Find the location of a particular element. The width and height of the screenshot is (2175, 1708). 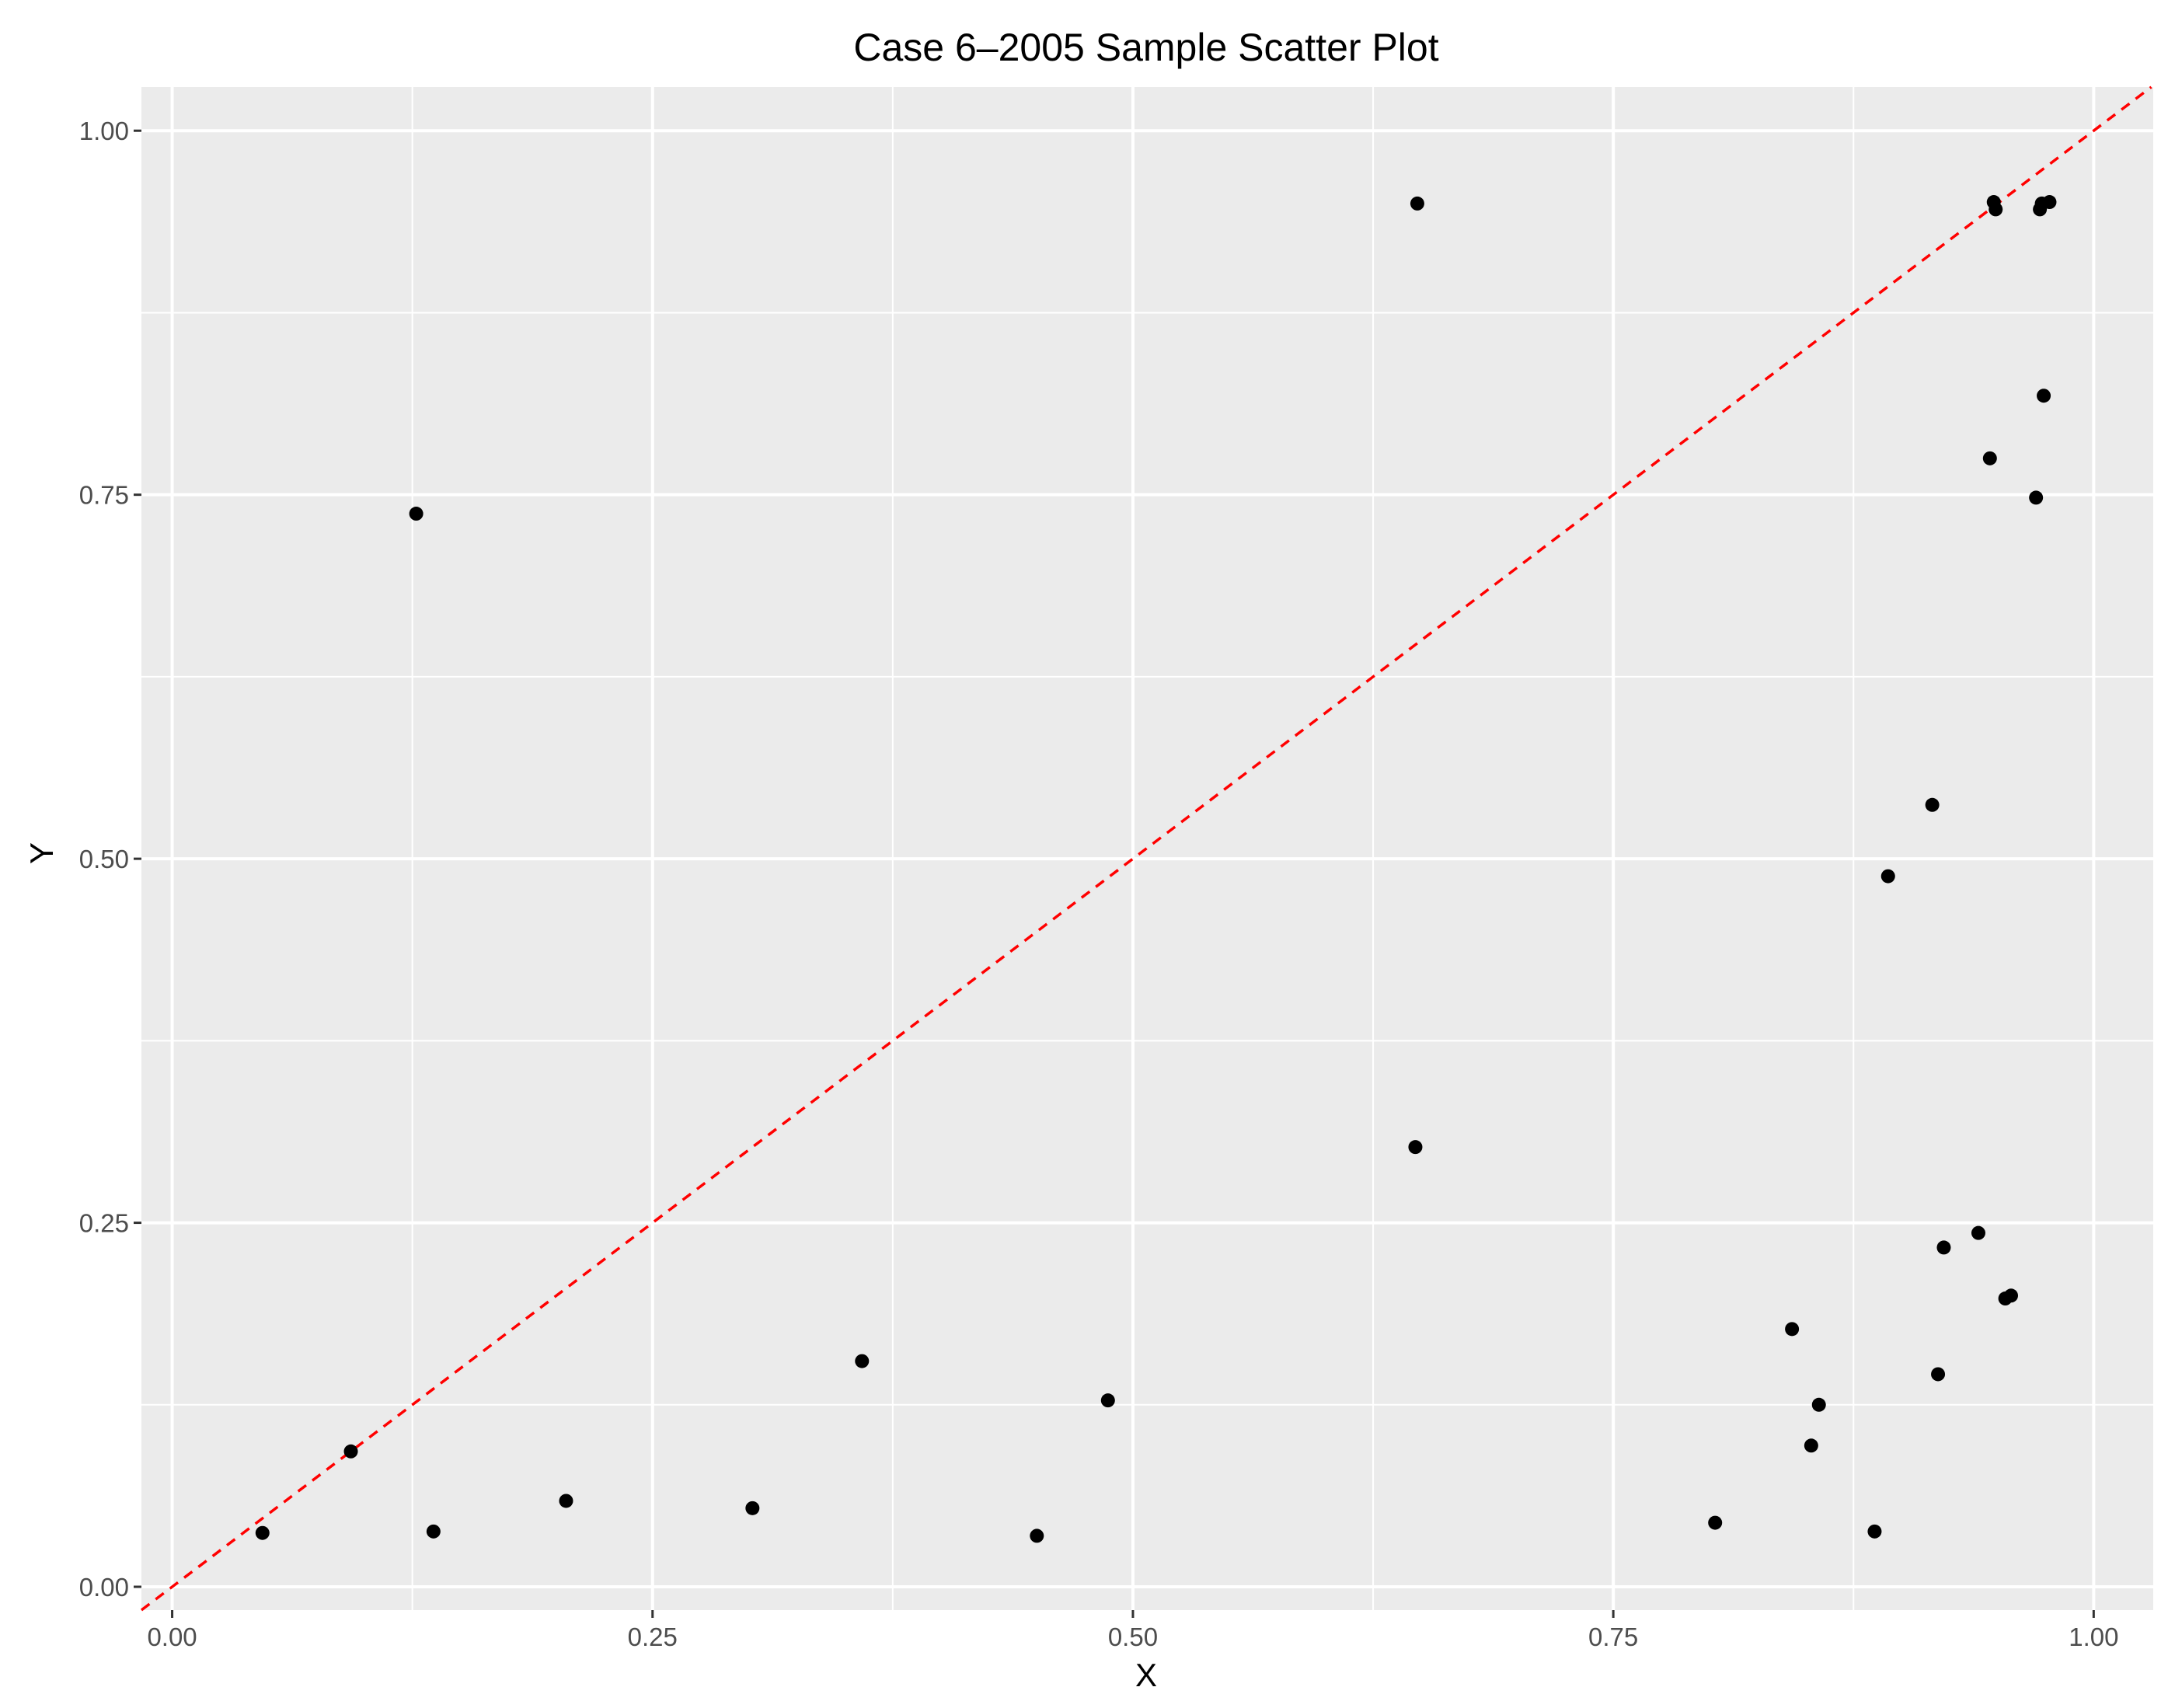

x-tick-label: 0.75 is located at coordinates (1613, 1637).